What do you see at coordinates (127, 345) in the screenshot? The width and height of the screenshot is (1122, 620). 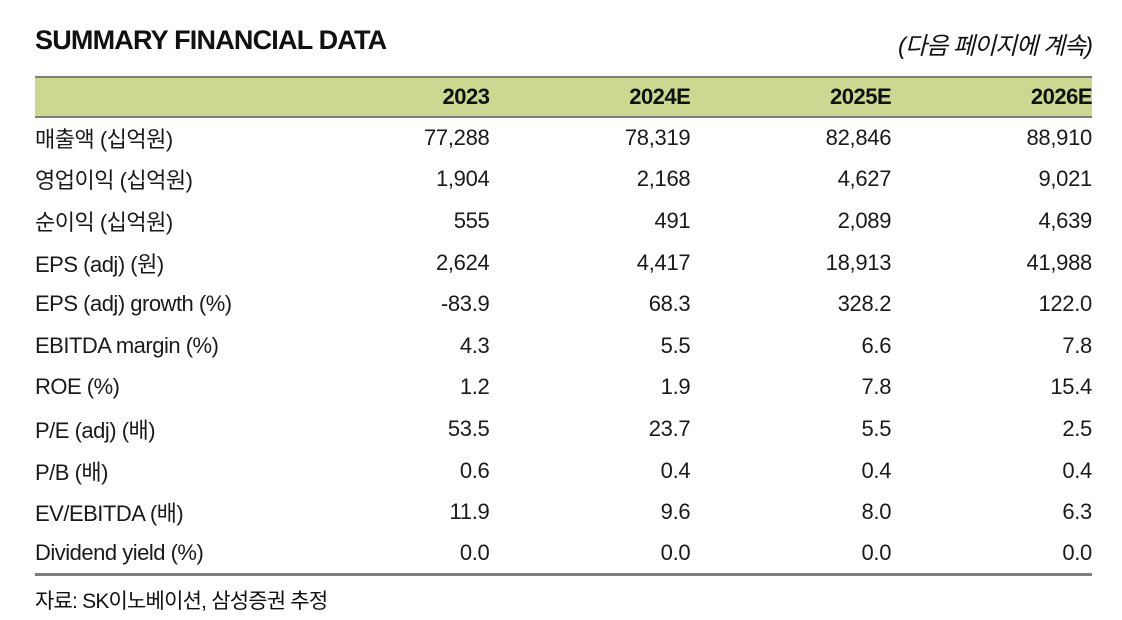 I see `row-label: EBITDA margin (%)` at bounding box center [127, 345].